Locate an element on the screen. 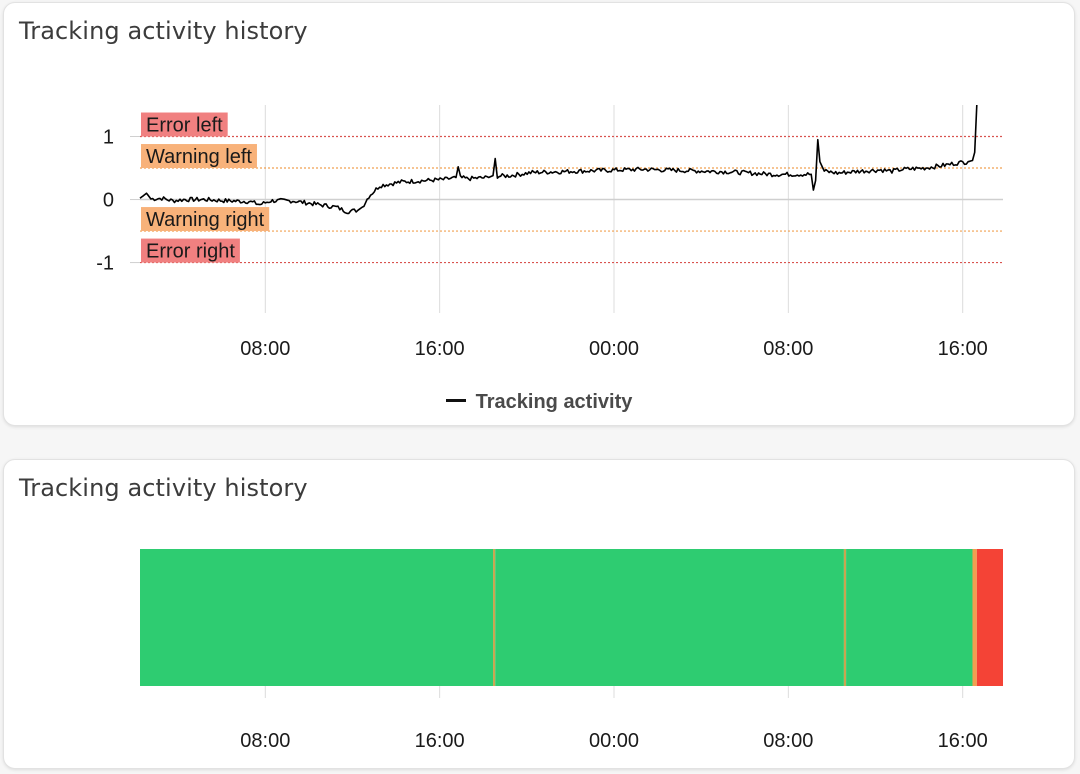 This screenshot has width=1080, height=774. threshold-label-text: Error right is located at coordinates (190, 252).